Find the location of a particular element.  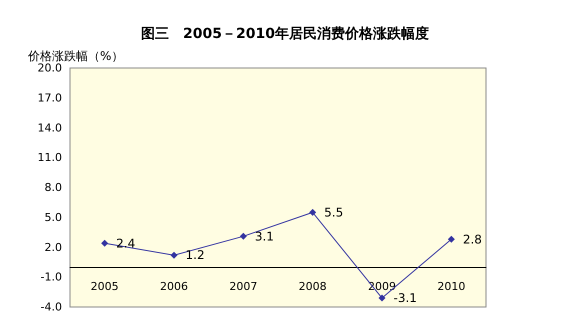

x-tick-label: 2008 is located at coordinates (312, 286).